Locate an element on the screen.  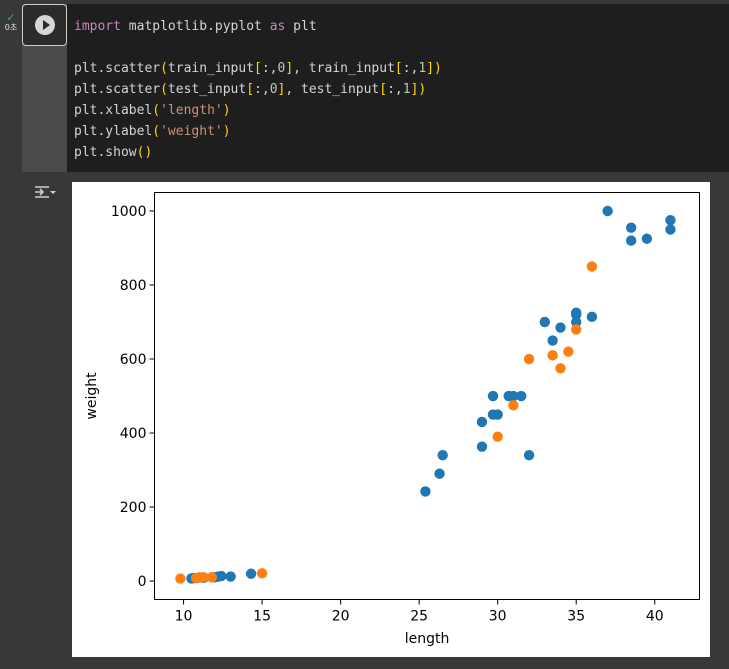
output-menu-icon is located at coordinates (45, 192).